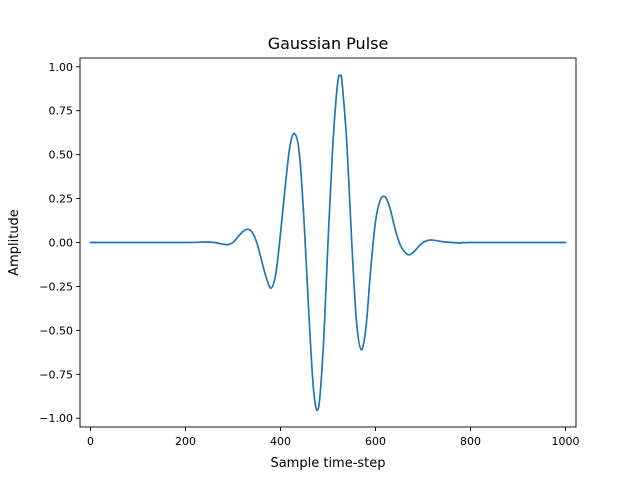 The height and width of the screenshot is (484, 640). What do you see at coordinates (61, 155) in the screenshot?
I see `y-tick-label: 0.50` at bounding box center [61, 155].